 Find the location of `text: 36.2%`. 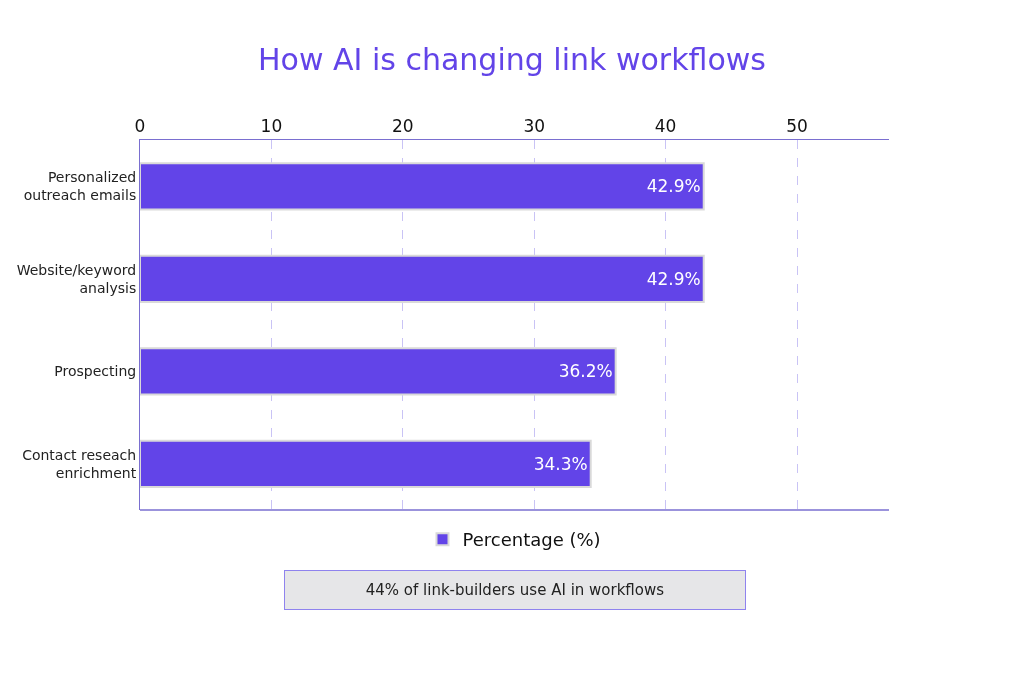

text: 36.2% is located at coordinates (585, 371).